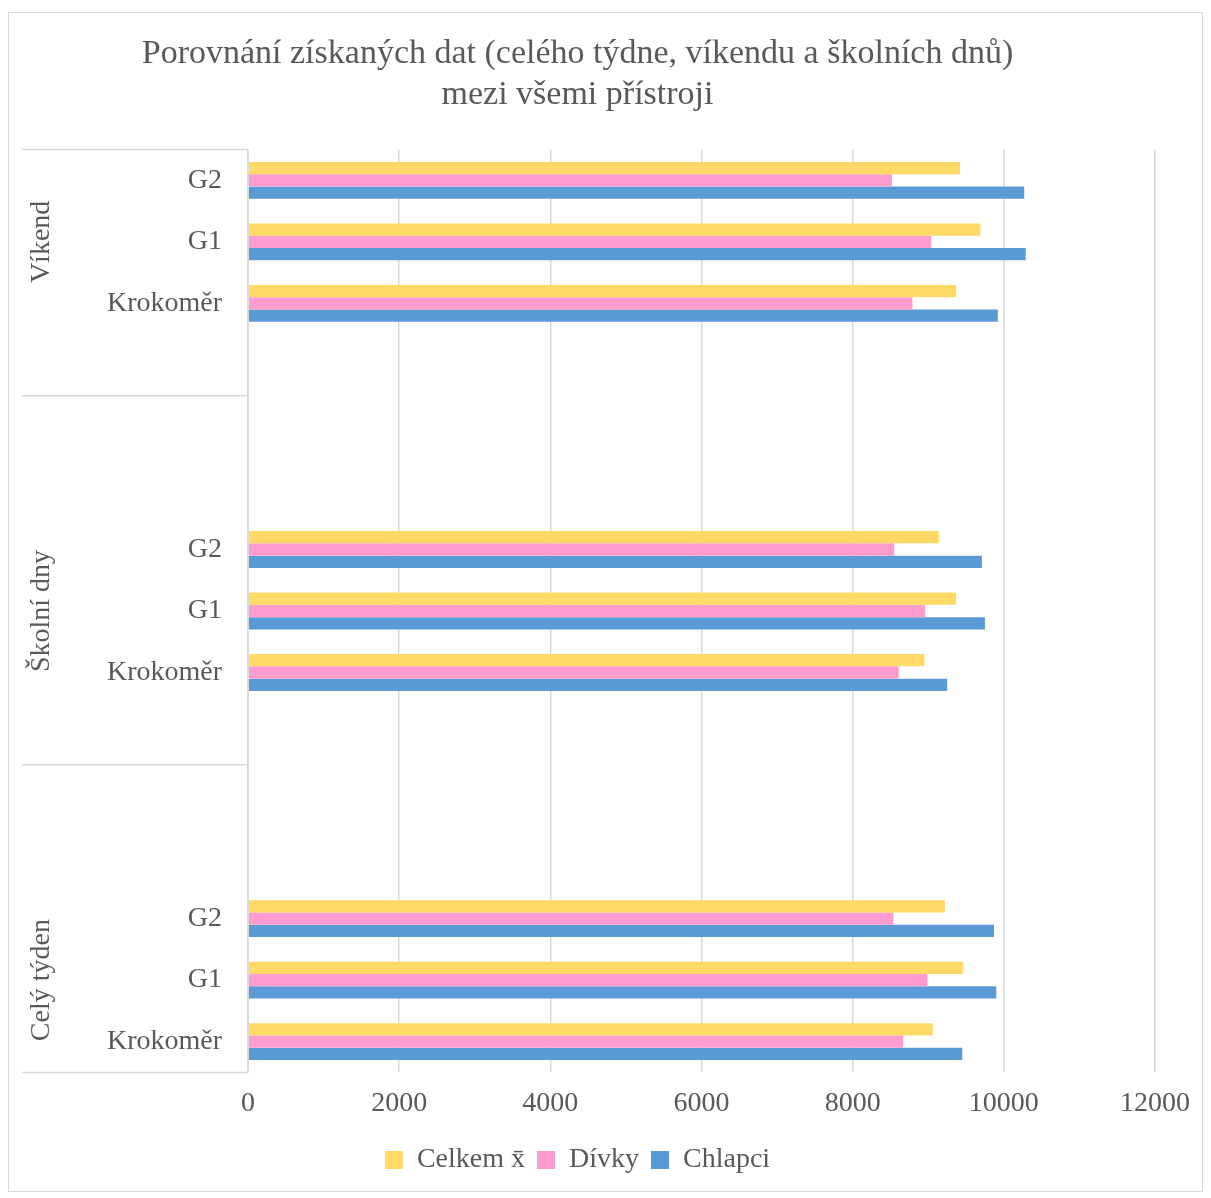 Image resolution: width=1211 pixels, height=1198 pixels. What do you see at coordinates (40, 980) in the screenshot?
I see `text: Celý týden` at bounding box center [40, 980].